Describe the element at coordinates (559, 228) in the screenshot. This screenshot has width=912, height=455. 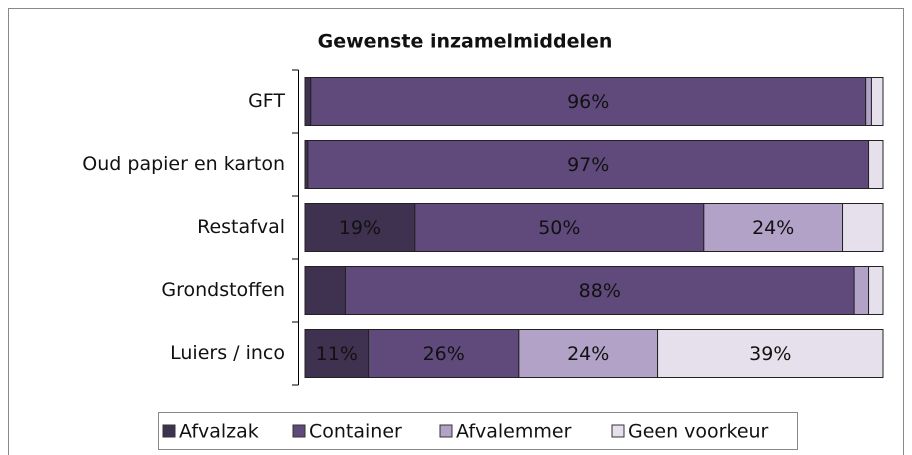
I see `data-label: 50%` at that location.